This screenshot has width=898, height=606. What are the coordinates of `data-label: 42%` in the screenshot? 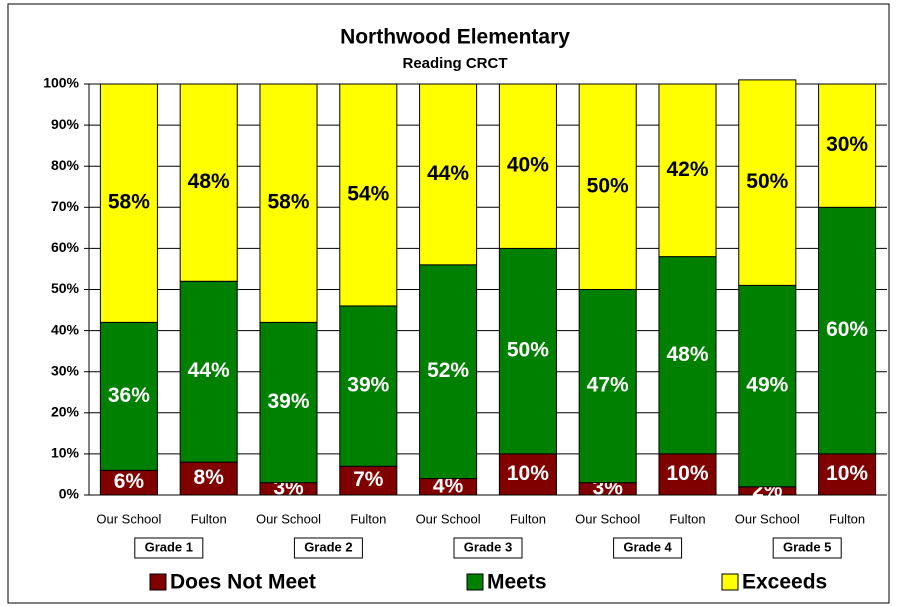 It's located at (687, 169).